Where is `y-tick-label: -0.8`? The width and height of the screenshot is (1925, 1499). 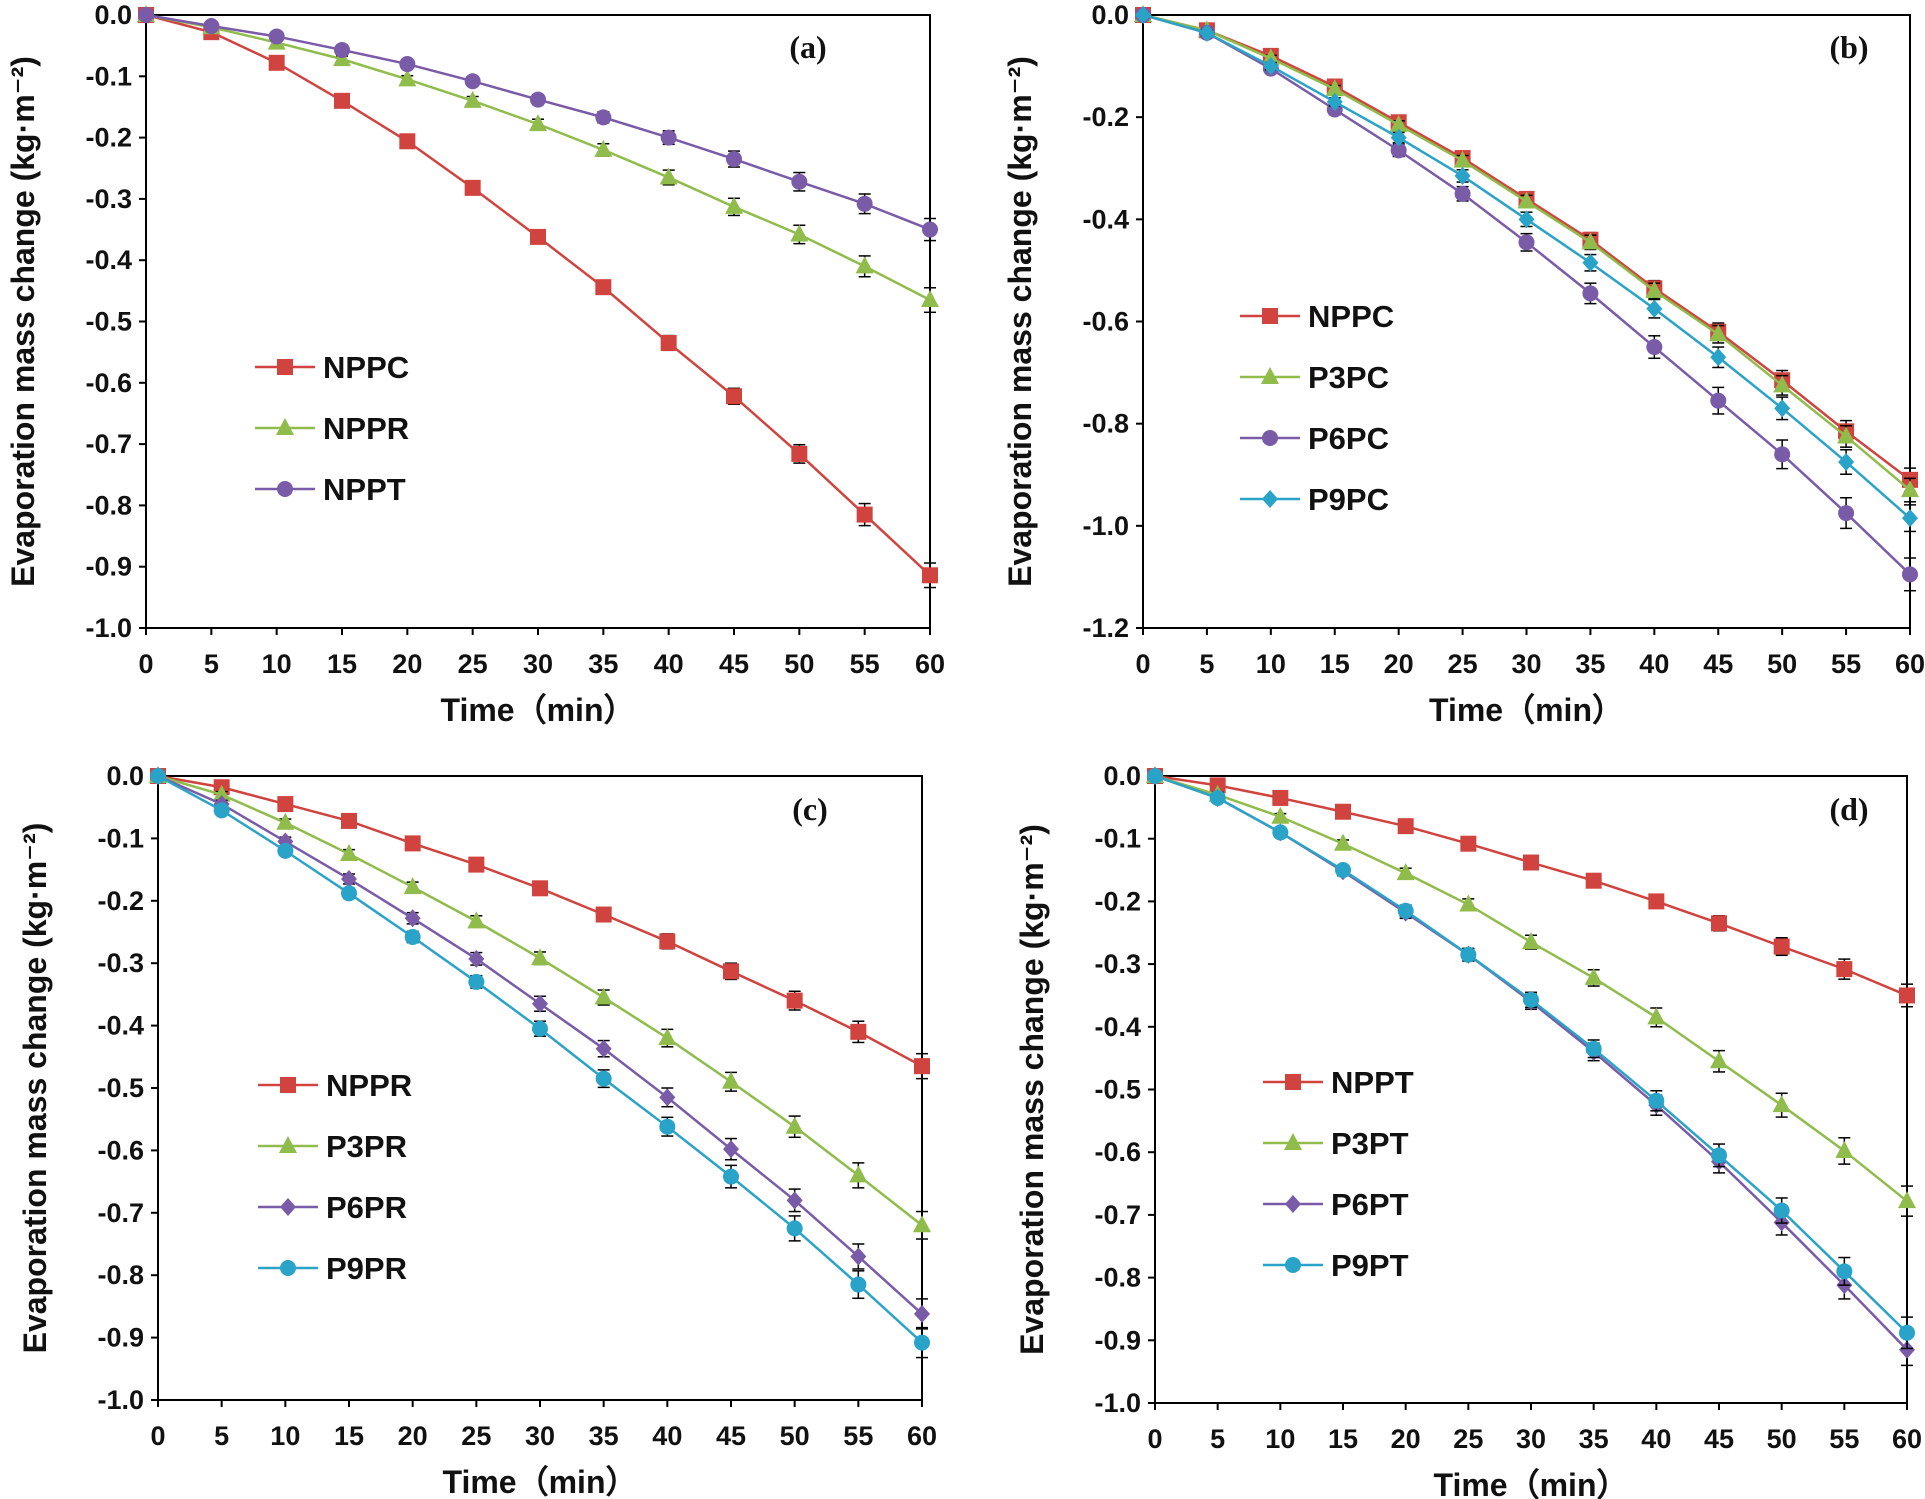 y-tick-label: -0.8 is located at coordinates (120, 1275).